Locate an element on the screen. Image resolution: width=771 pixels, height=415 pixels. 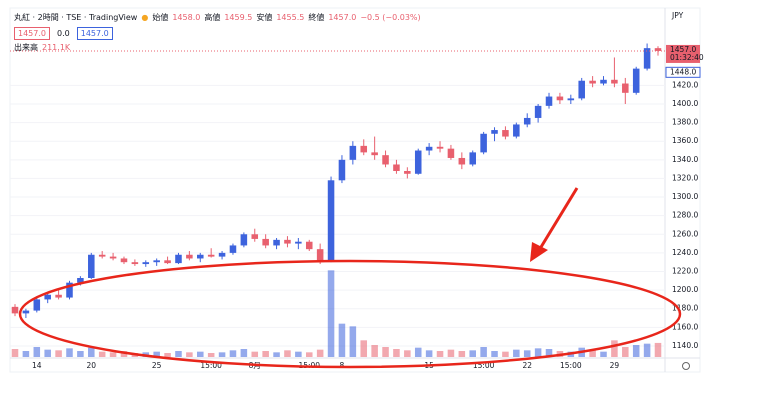
buy-button: 1457.0 is located at coordinates (94, 33).